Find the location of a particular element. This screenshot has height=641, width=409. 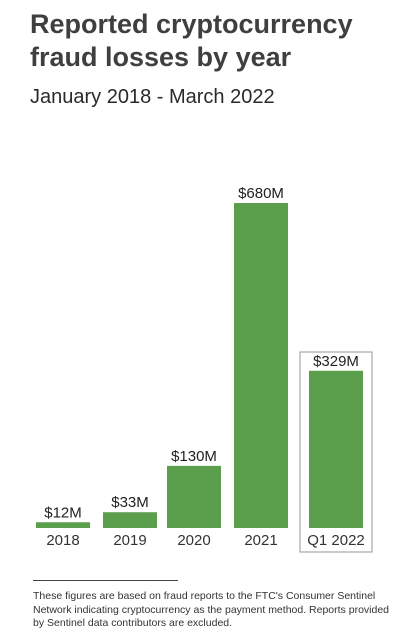

value-label-2019: $33M is located at coordinates (130, 502).